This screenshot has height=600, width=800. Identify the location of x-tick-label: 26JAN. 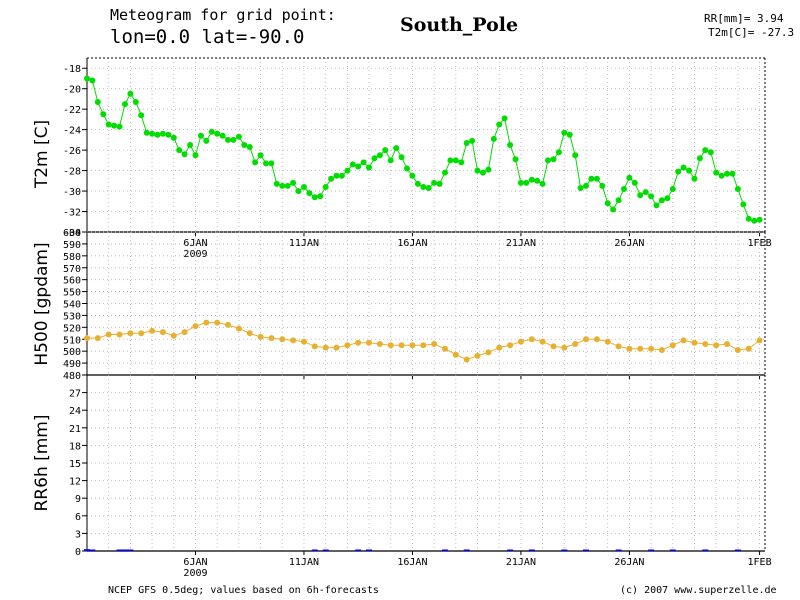
(629, 243).